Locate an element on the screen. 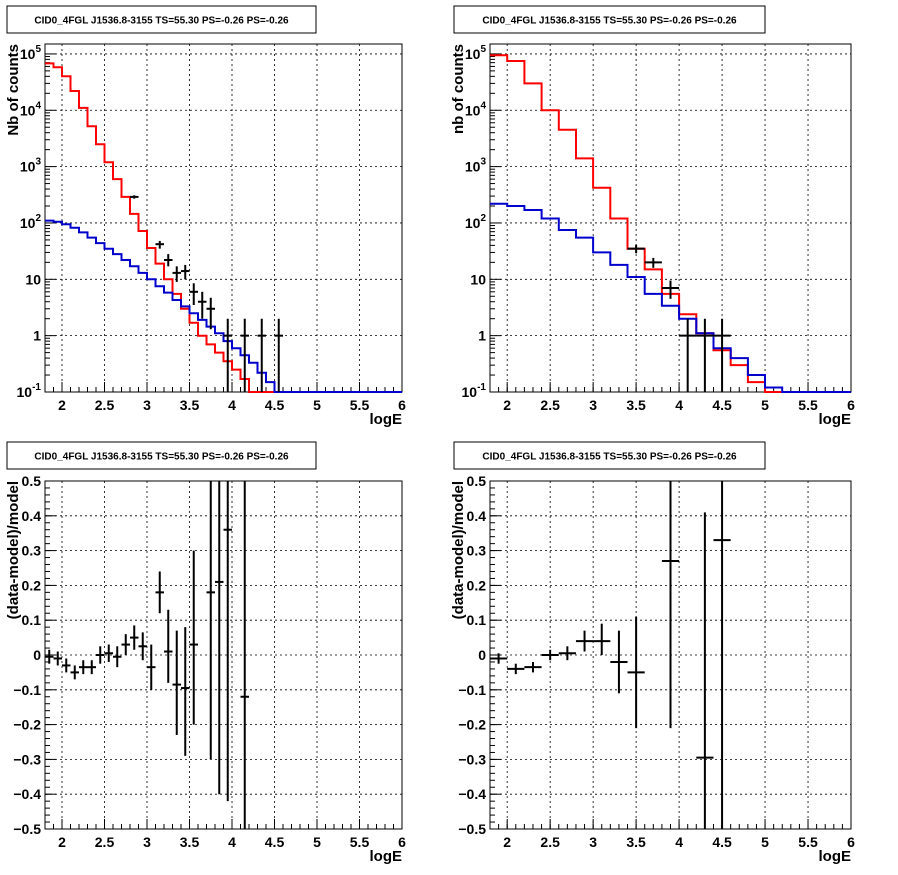 The image size is (898, 875). y-tick-label: 10⁻¹ is located at coordinates (29, 391).